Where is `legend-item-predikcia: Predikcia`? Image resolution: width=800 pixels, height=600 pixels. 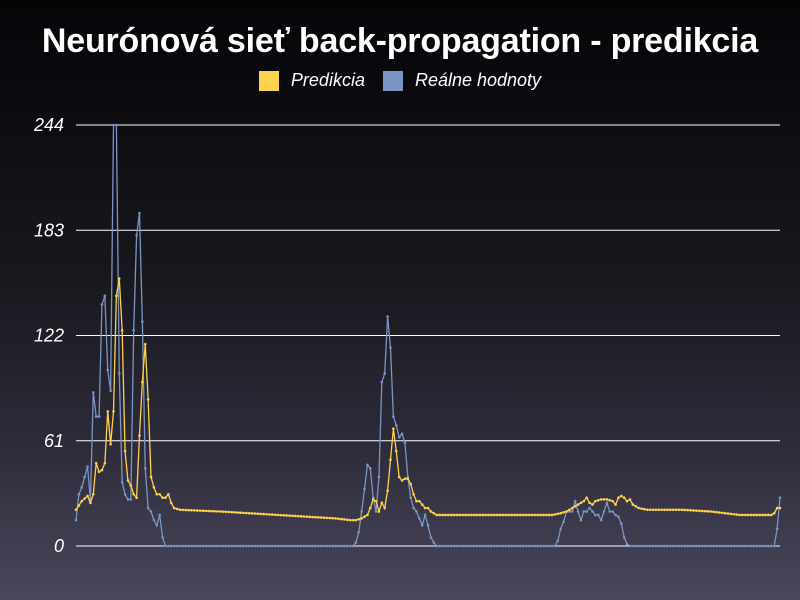
legend-item-predikcia: Predikcia is located at coordinates (311, 80).